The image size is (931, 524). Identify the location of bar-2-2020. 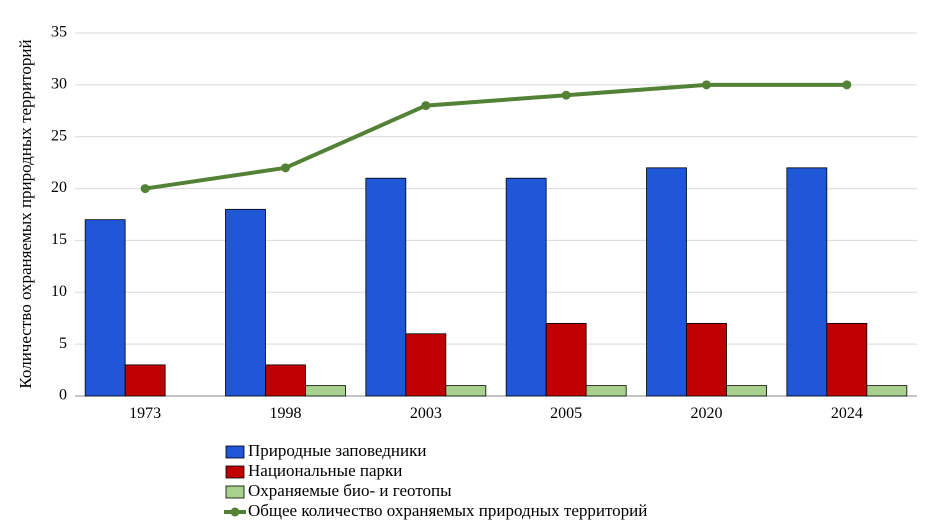
(706, 359).